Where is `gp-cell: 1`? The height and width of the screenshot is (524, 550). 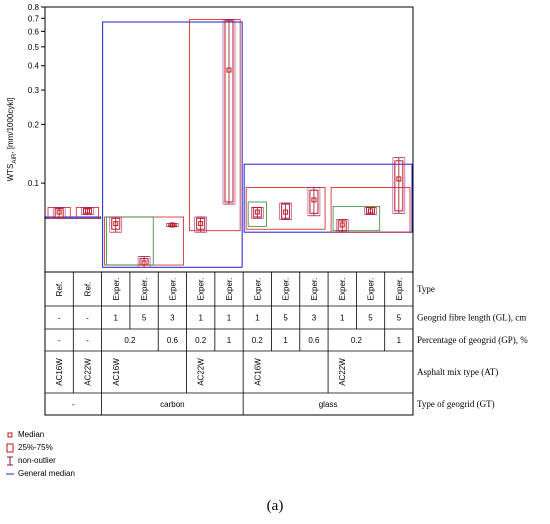 gp-cell: 1 is located at coordinates (399, 340).